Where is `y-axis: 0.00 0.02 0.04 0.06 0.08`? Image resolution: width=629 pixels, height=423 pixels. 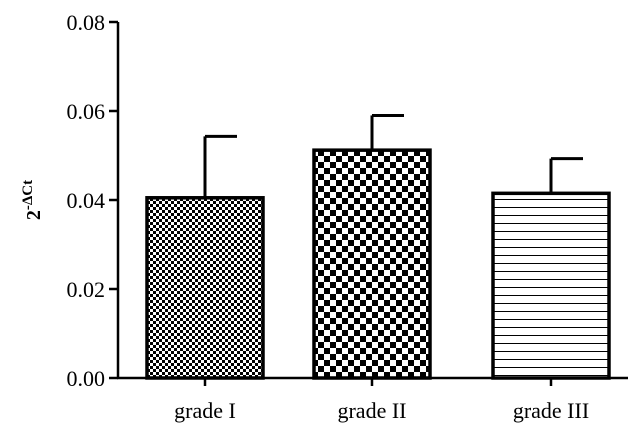
y-axis: 0.00 0.02 0.04 0.06 0.08 is located at coordinates (93, 200).